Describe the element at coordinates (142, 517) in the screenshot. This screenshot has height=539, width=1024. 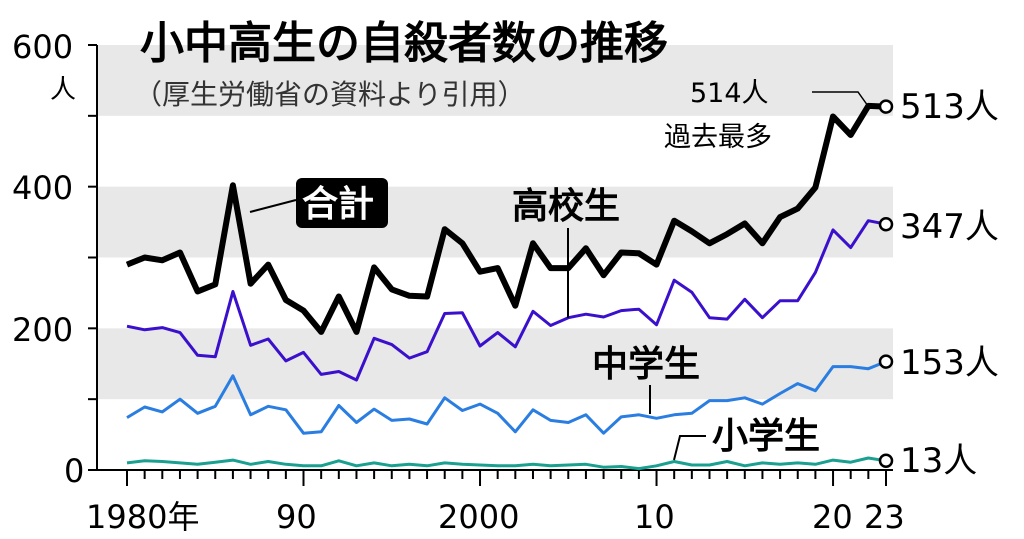
I see `x-tick-label-1980: 1980年` at that location.